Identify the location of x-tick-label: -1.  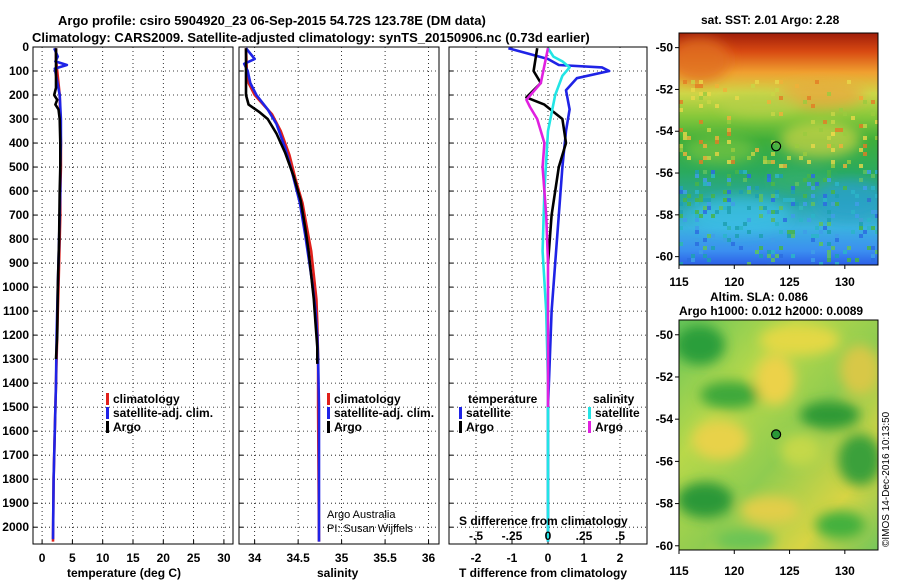
(512, 558).